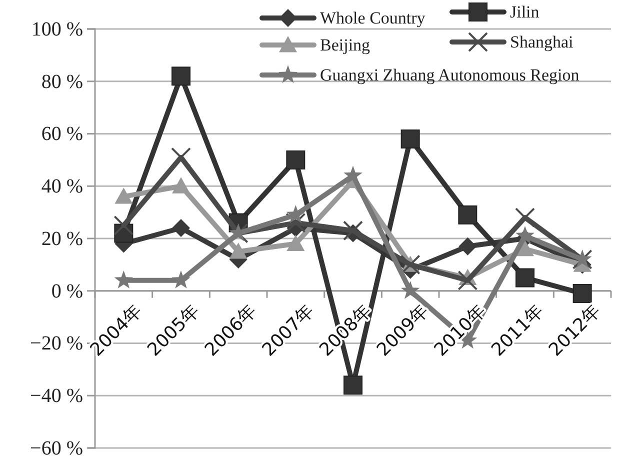 This screenshot has height=456, width=619. I want to click on y-tick-label: 40 %, so click(62, 187).